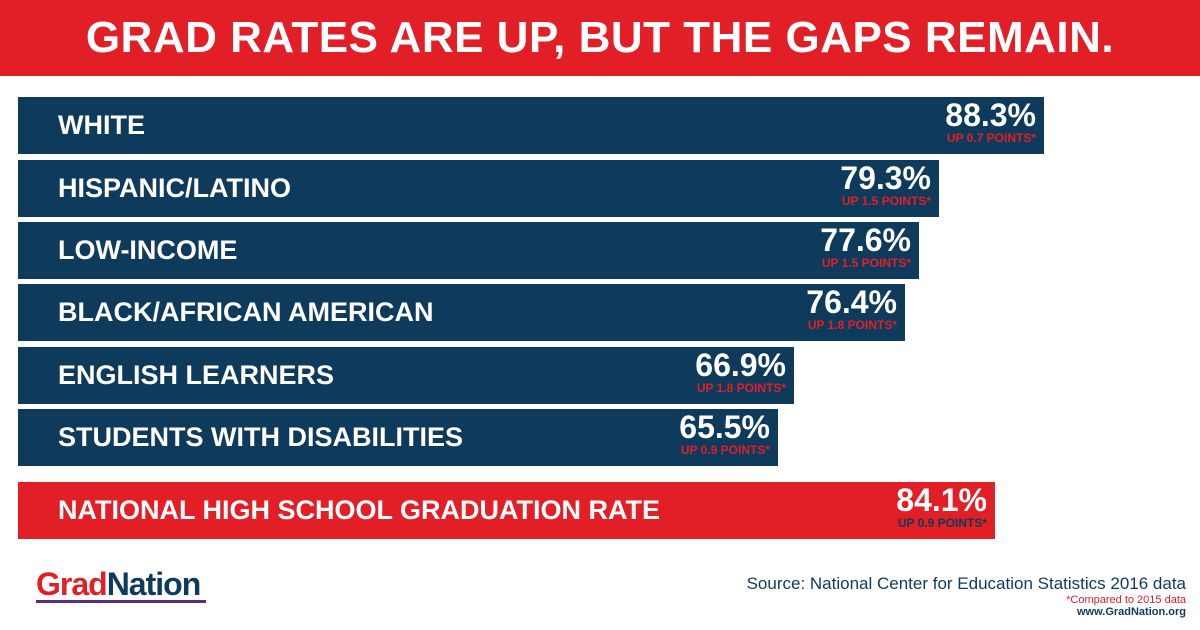 The height and width of the screenshot is (630, 1200). I want to click on bar-value: 84.1% UP 0.9 POINTS*, so click(941, 506).